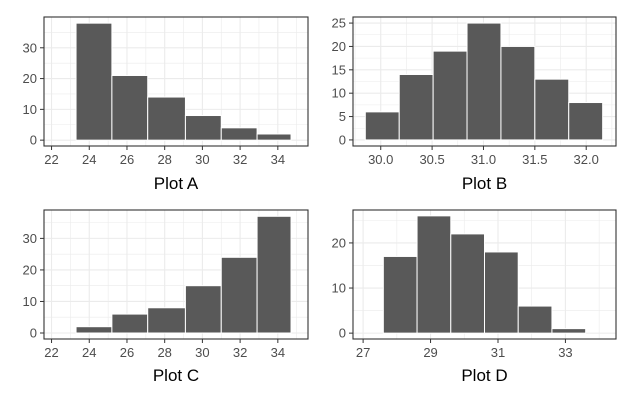 The height and width of the screenshot is (404, 633). I want to click on plot-c-border, so click(176, 274).